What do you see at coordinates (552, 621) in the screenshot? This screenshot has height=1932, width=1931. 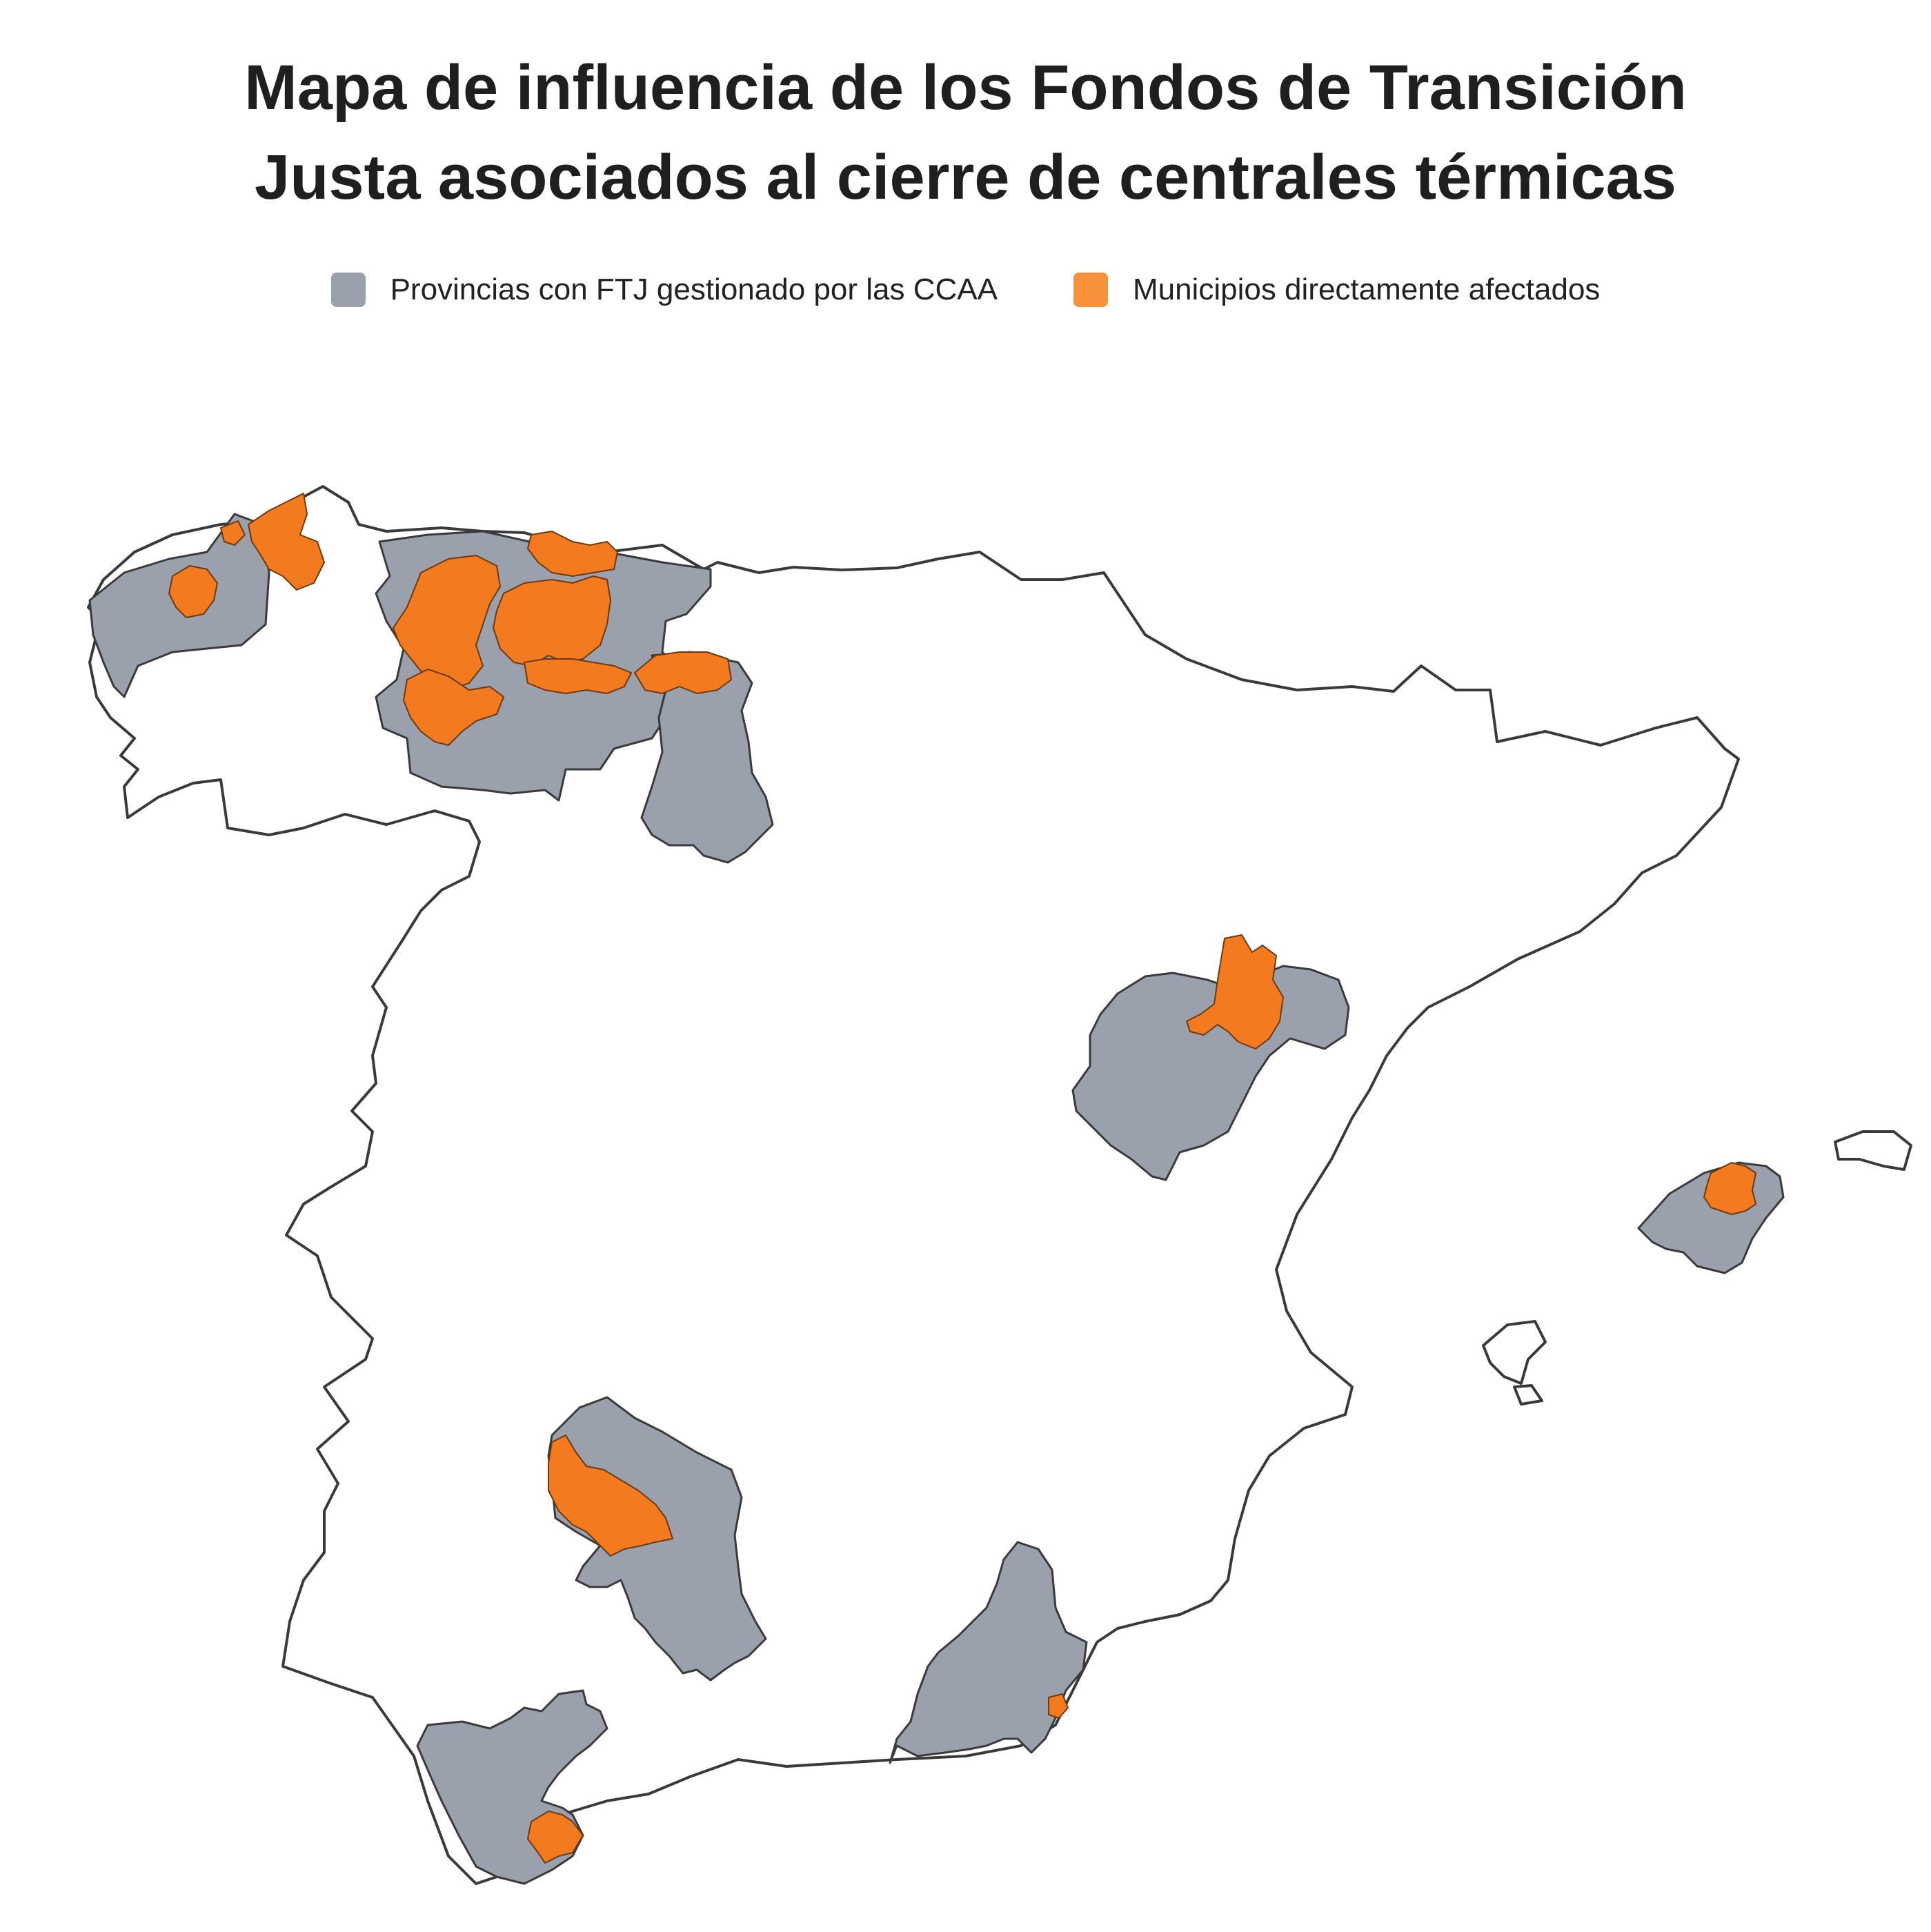 I see `municipalities-asturias-central` at bounding box center [552, 621].